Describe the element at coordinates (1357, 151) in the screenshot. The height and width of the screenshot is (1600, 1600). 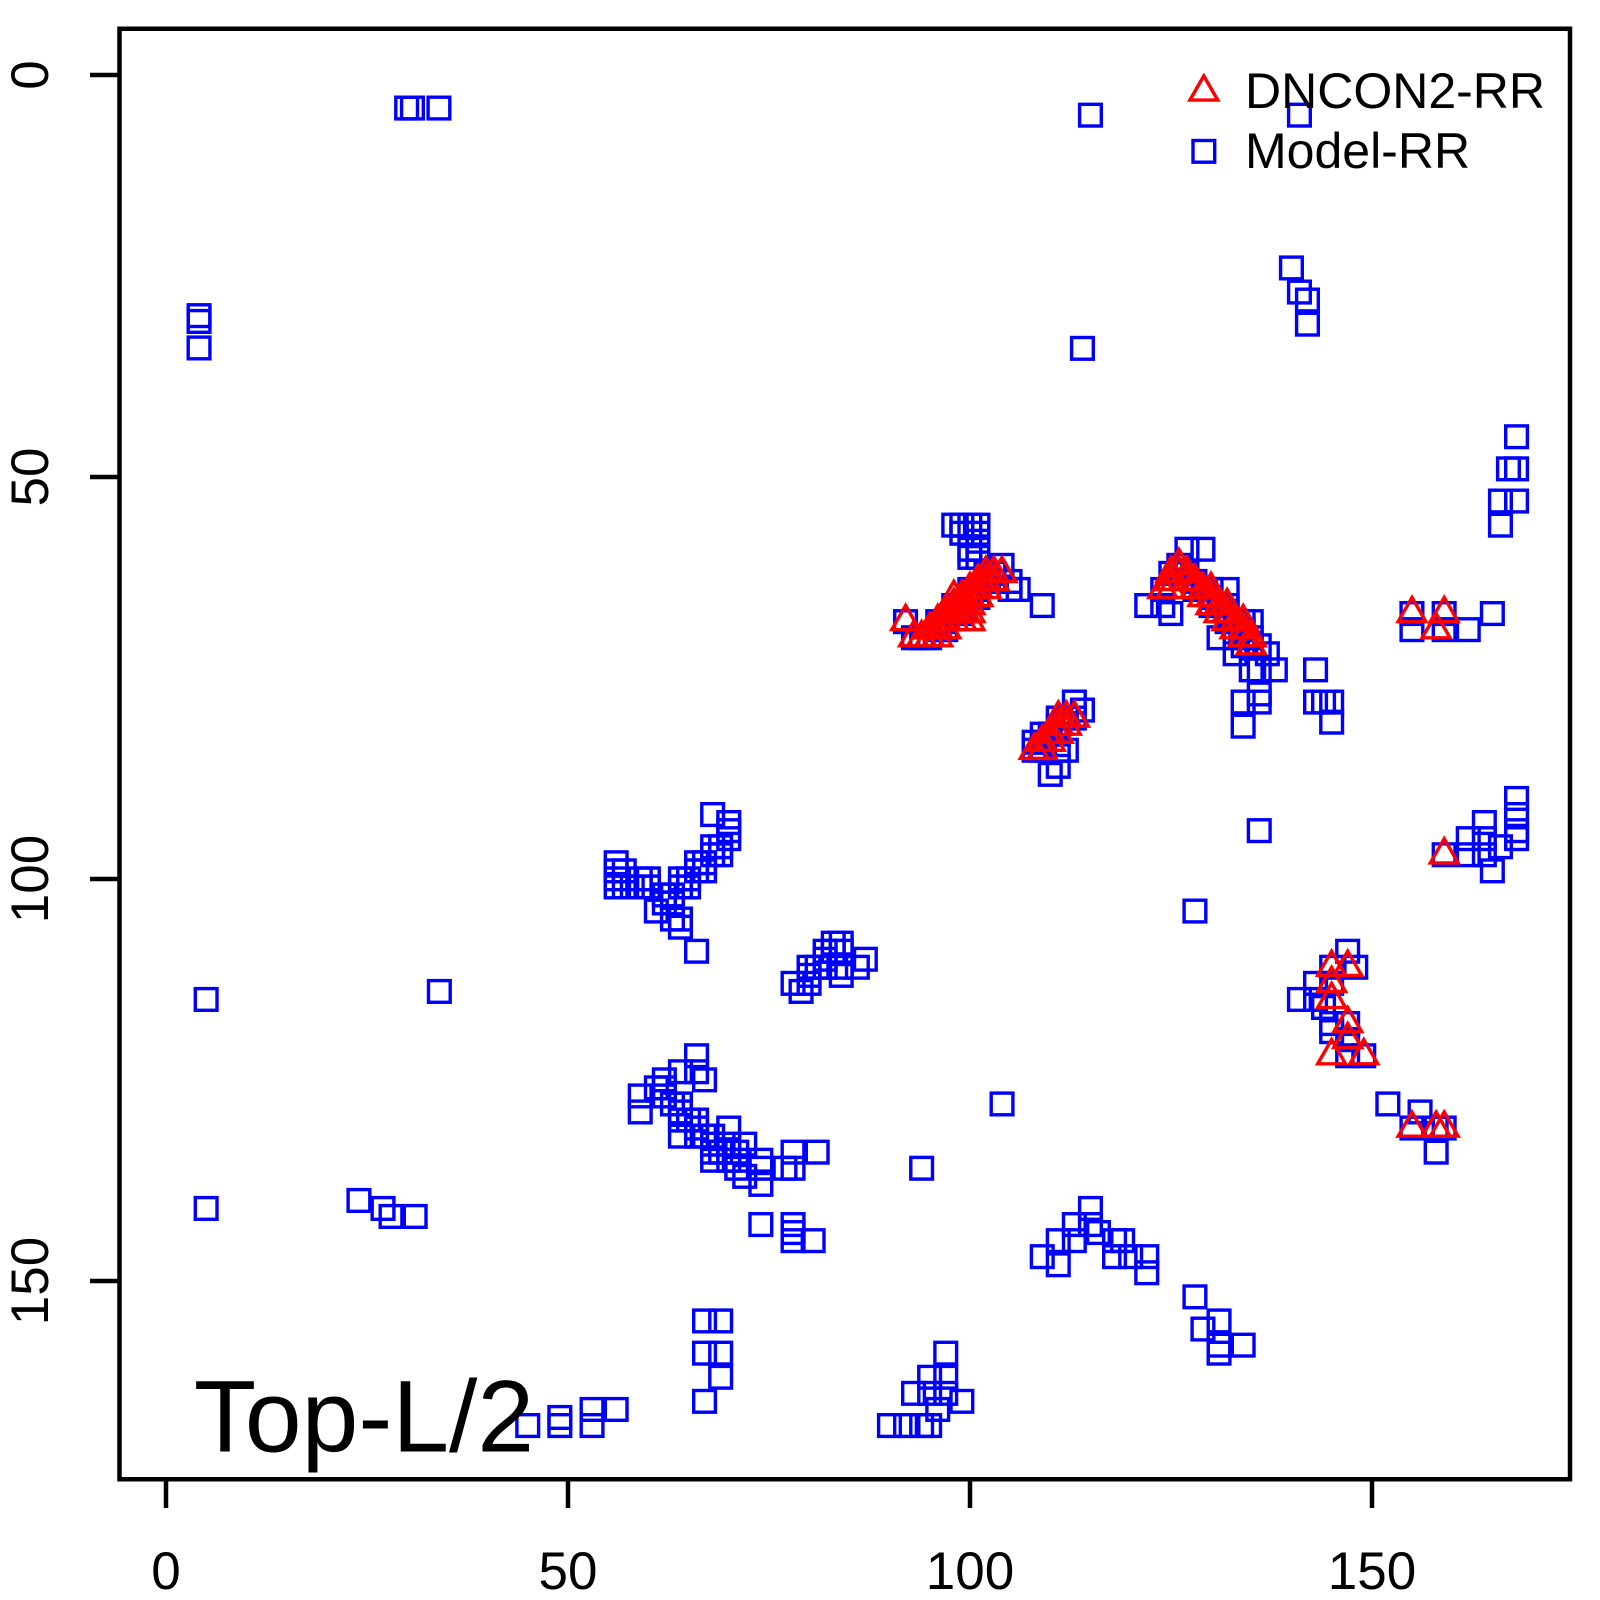
I see `svg-text: Model-RR` at that location.